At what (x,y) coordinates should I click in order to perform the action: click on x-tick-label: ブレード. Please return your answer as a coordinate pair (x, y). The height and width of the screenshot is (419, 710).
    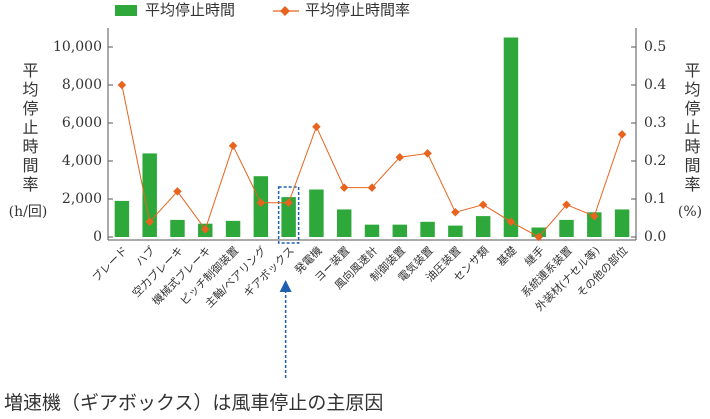
    Looking at the image, I should click on (109, 263).